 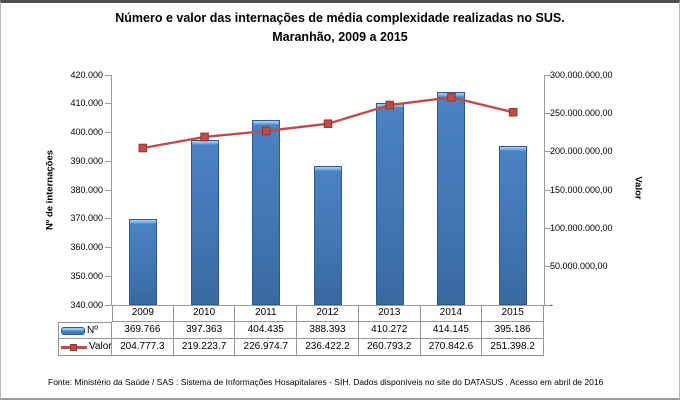 What do you see at coordinates (86, 160) in the screenshot?
I see `left-axis-tick-label: 390.000` at bounding box center [86, 160].